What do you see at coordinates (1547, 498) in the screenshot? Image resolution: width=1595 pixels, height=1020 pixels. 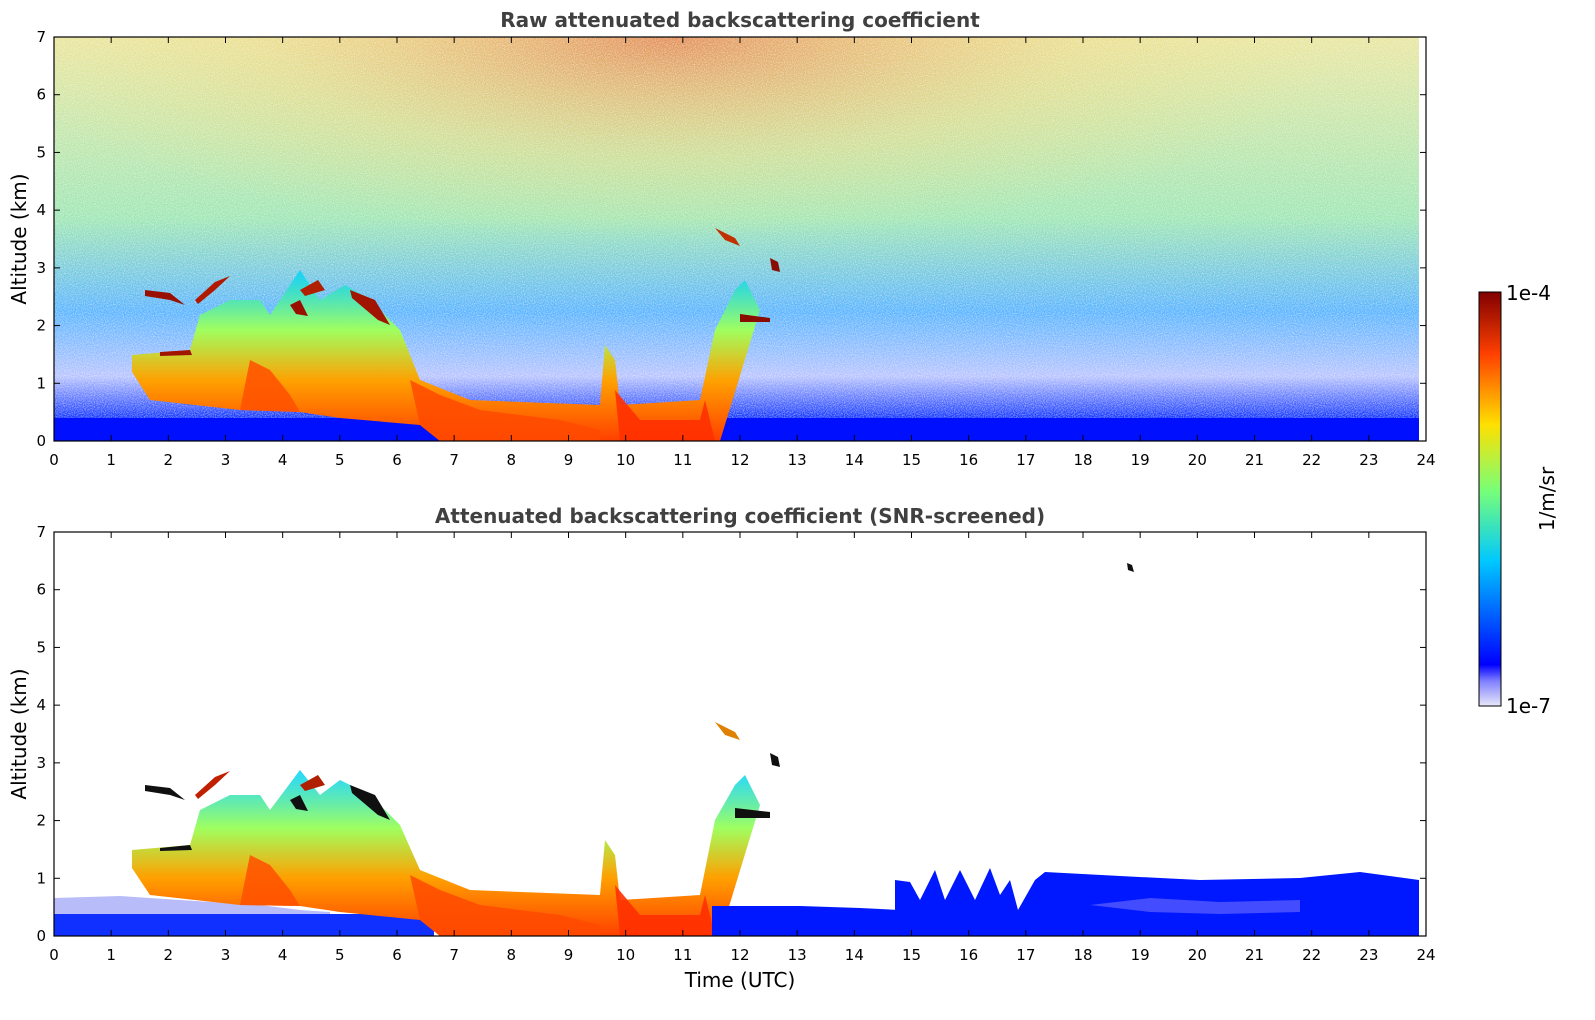 I see `colorbar-unit-label: 1/m/sr` at bounding box center [1547, 498].